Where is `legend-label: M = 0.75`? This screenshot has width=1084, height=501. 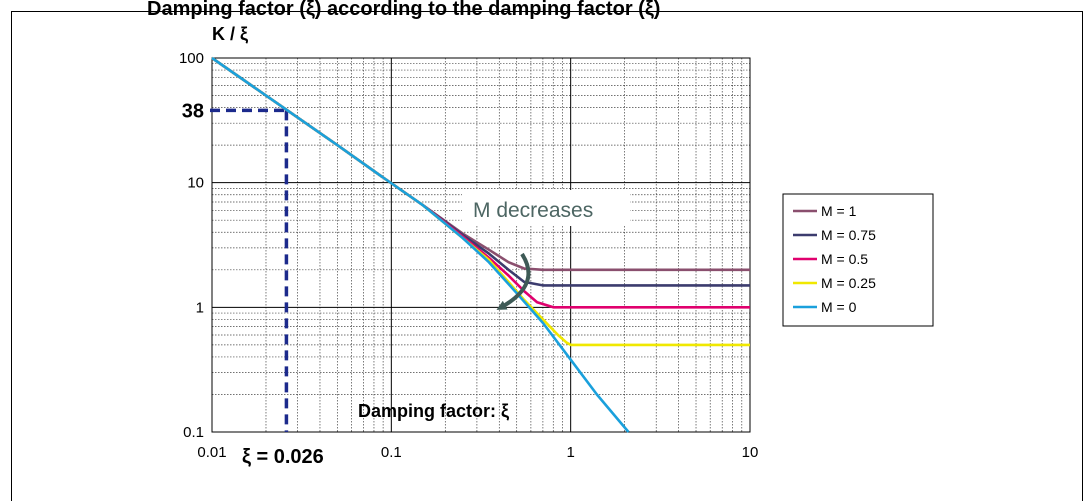 legend-label: M = 0.75 is located at coordinates (848, 235).